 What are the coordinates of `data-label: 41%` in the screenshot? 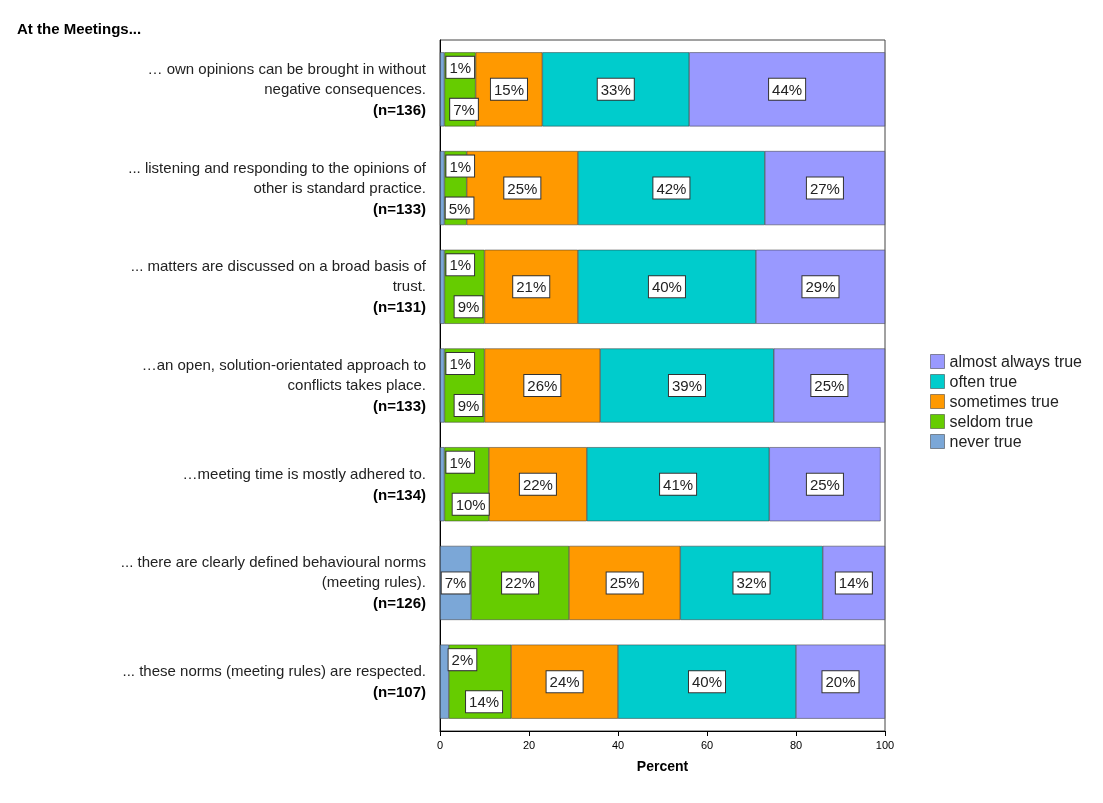 It's located at (678, 484).